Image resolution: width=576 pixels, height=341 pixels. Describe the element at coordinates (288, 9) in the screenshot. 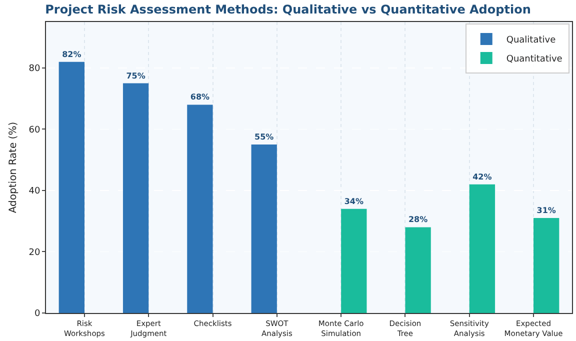

I see `chart-title: Project Risk Assessment Methods: Qualitative vs Quantitative Adoption` at that location.